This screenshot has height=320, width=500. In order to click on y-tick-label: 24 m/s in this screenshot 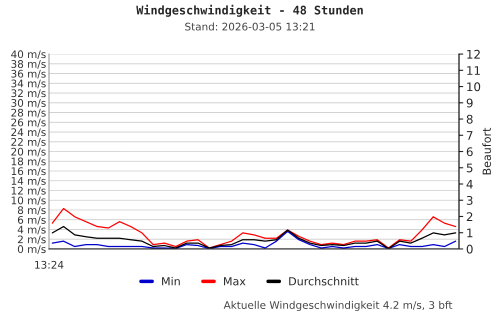, I will do `click(28, 132)`.